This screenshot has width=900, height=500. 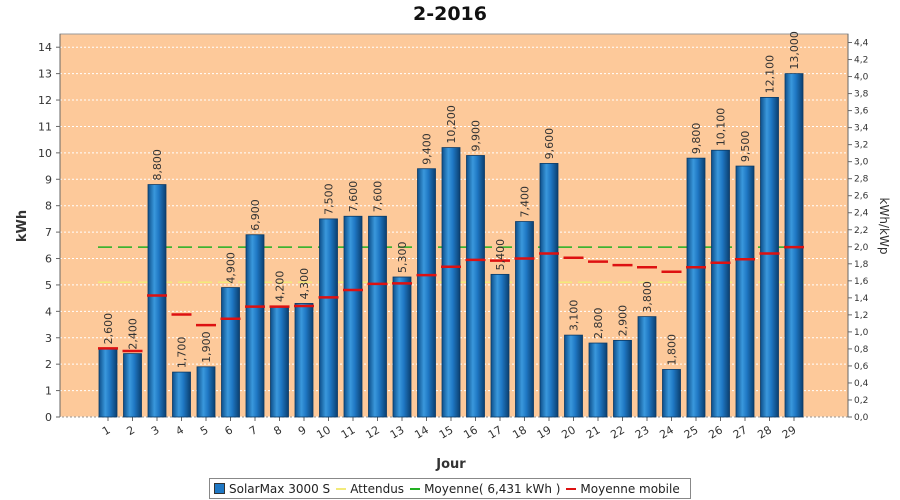 What do you see at coordinates (495, 432) in the screenshot?
I see `x-tick-label: 17` at bounding box center [495, 432].